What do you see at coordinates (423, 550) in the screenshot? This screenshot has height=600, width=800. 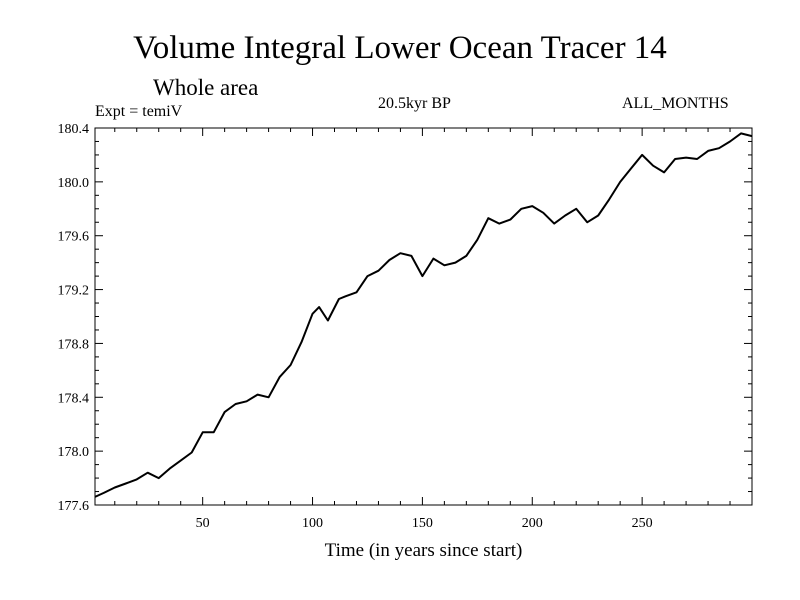 I see `x-axis-label: Time (in years since start)` at bounding box center [423, 550].